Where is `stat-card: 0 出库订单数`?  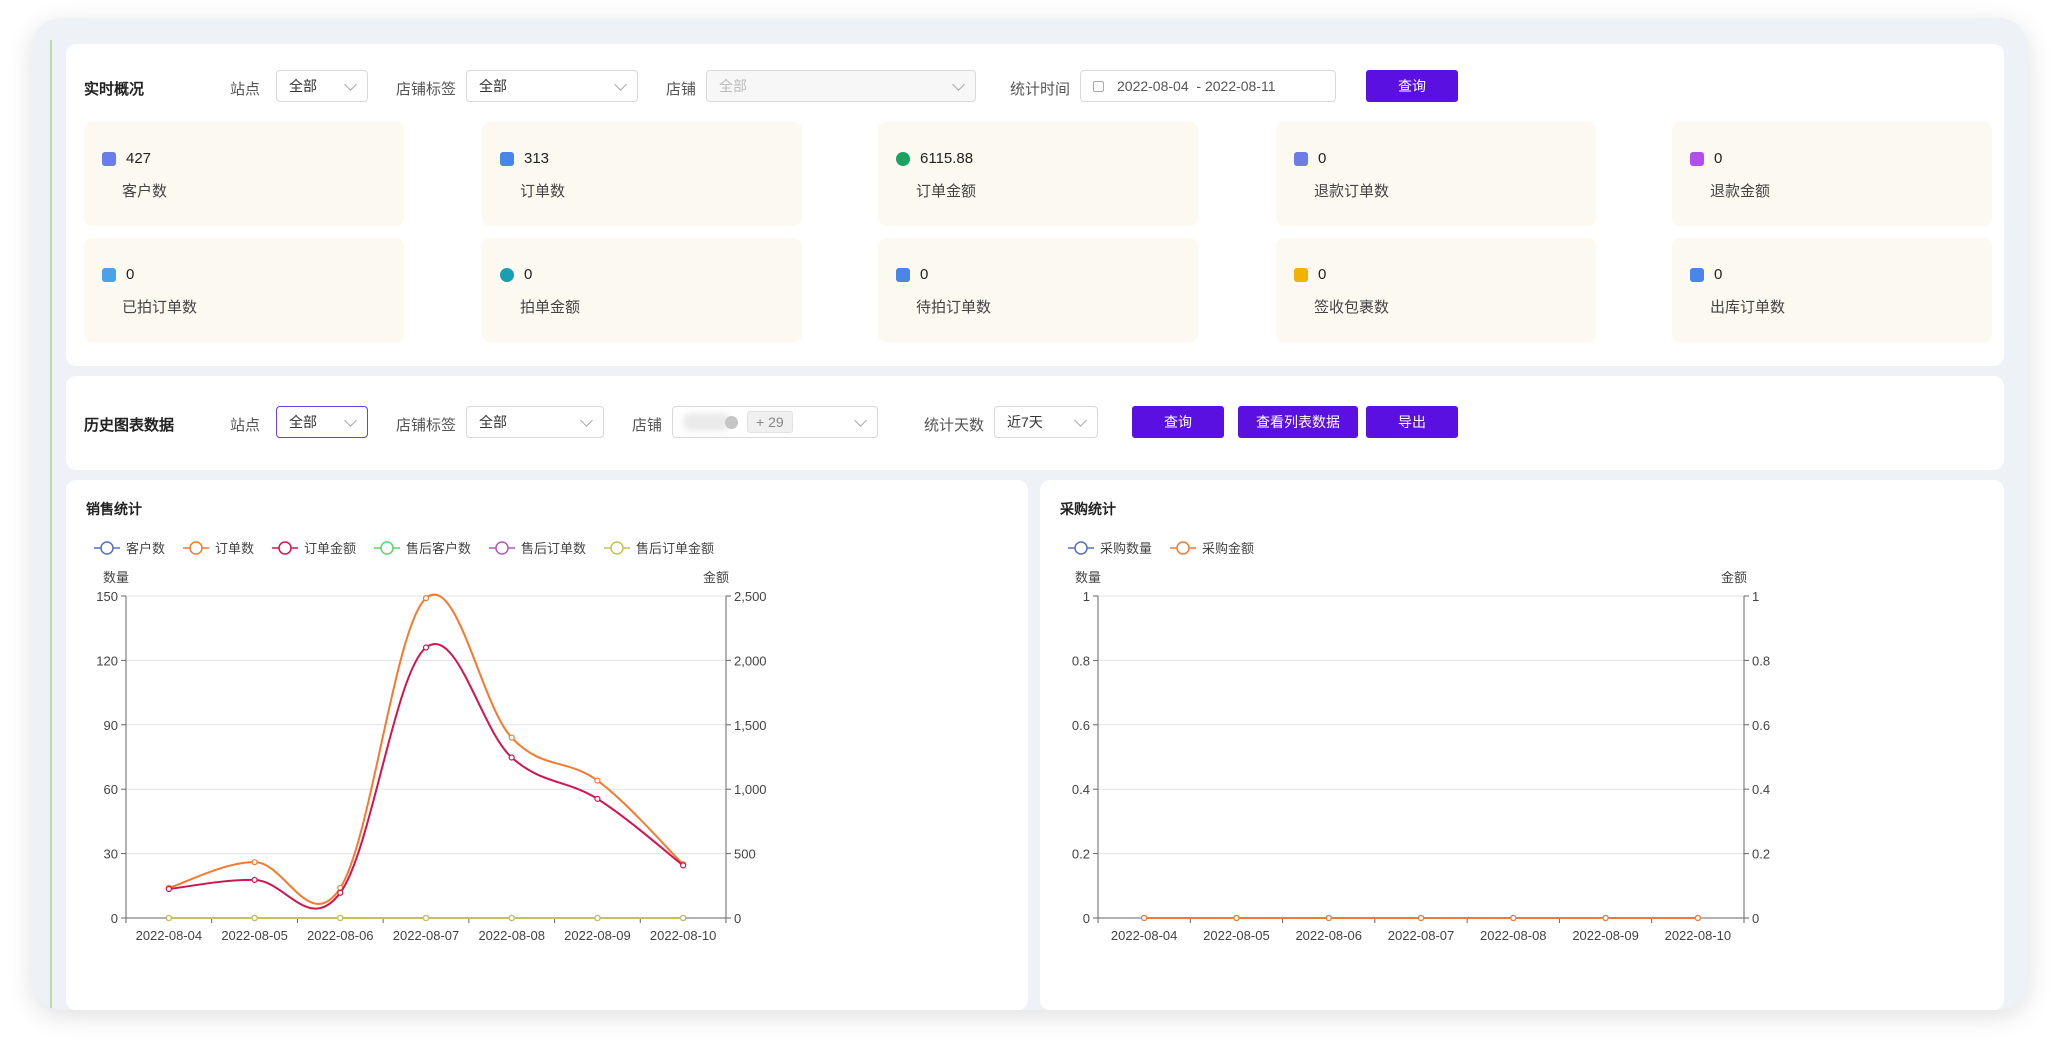 stat-card: 0 出库订单数 is located at coordinates (1832, 290).